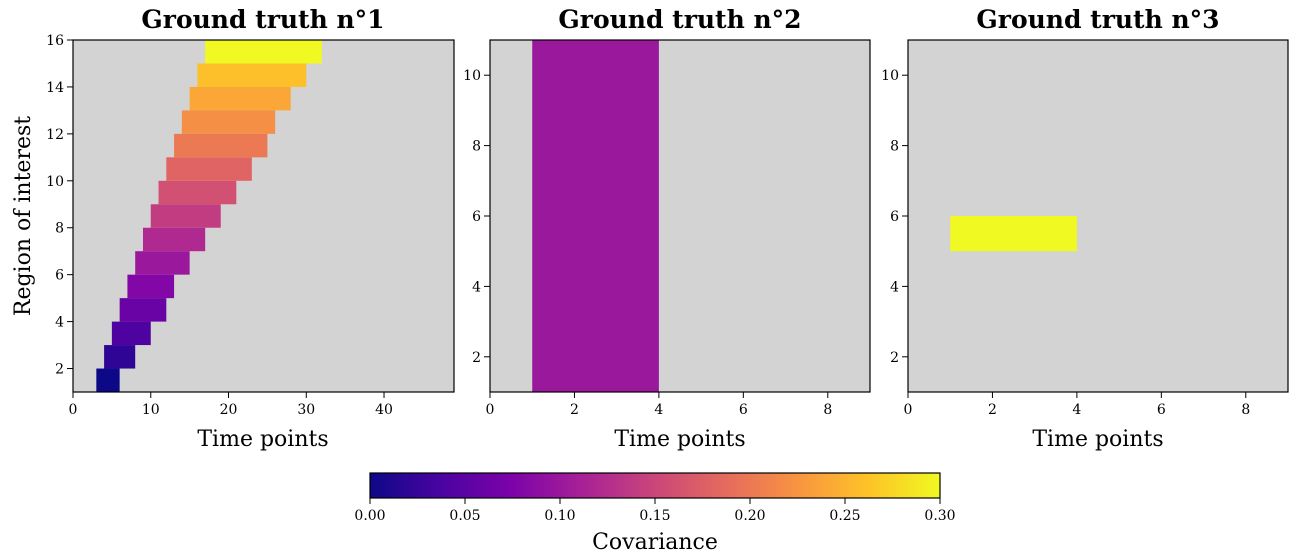  Describe the element at coordinates (939, 516) in the screenshot. I see `colorbar-tick-label: 0.30` at that location.